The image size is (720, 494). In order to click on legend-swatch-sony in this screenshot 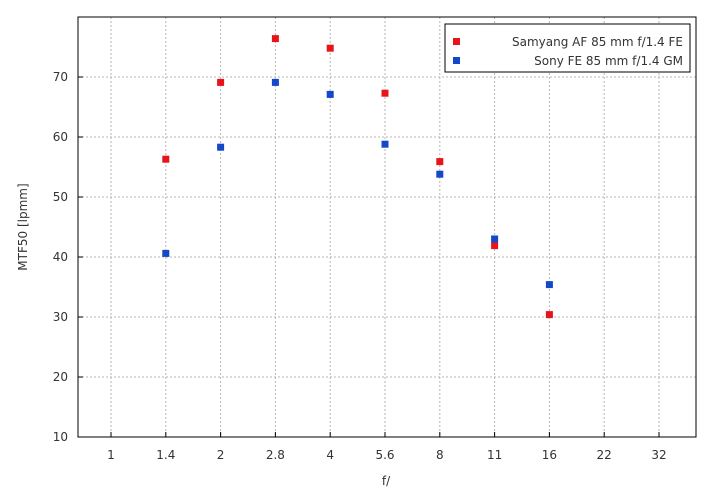, I will do `click(456, 60)`.